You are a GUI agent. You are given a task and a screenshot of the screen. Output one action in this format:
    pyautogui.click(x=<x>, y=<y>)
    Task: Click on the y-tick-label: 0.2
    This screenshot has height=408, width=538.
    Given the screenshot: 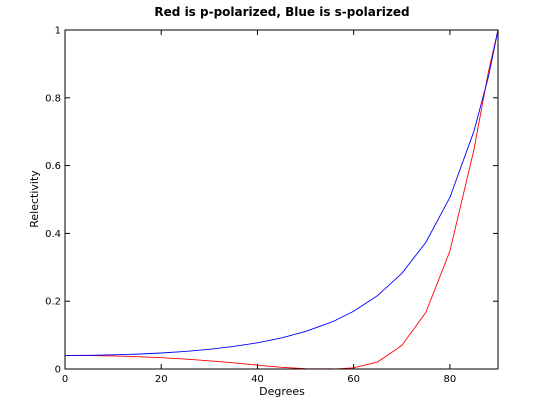 What is the action you would take?
    pyautogui.click(x=53, y=302)
    